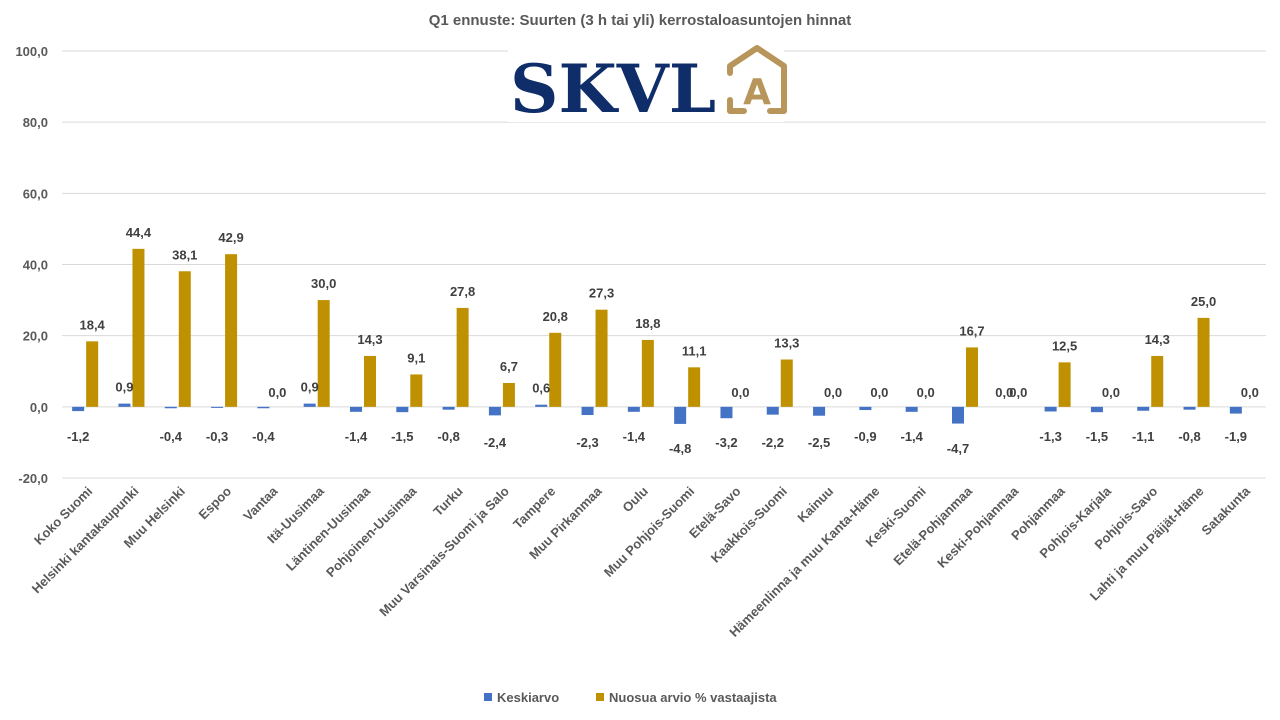 The height and width of the screenshot is (720, 1280). I want to click on x-tick-label: Läntinen-Uusimaa, so click(328, 528).